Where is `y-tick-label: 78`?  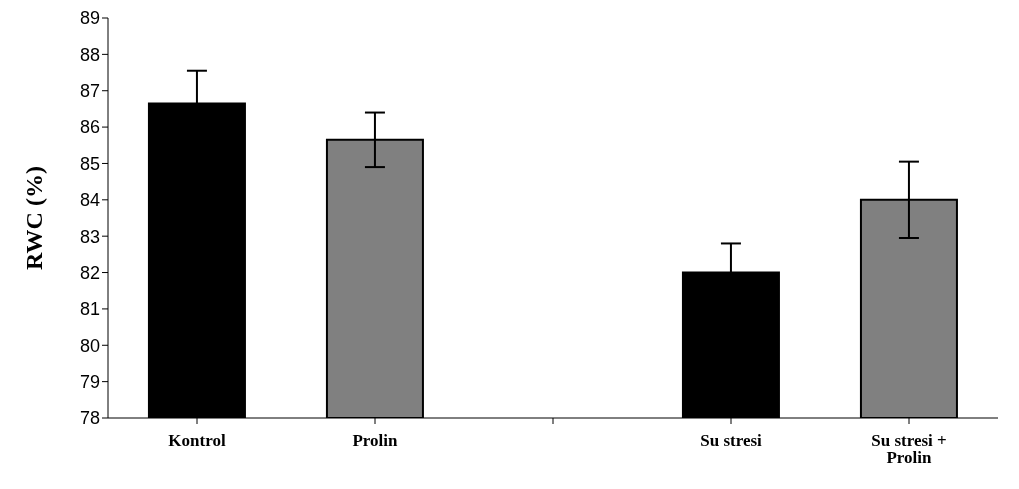
y-tick-label: 78 is located at coordinates (89, 418).